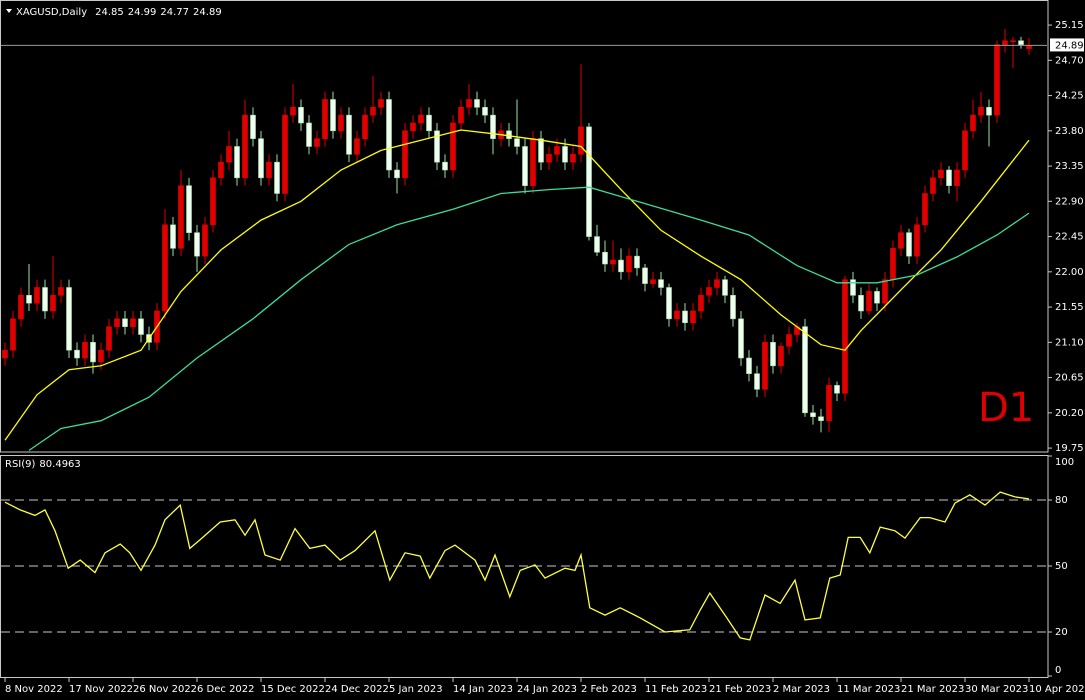 The height and width of the screenshot is (700, 1085). What do you see at coordinates (1069, 45) in the screenshot?
I see `current-price-label: 24.89` at bounding box center [1069, 45].